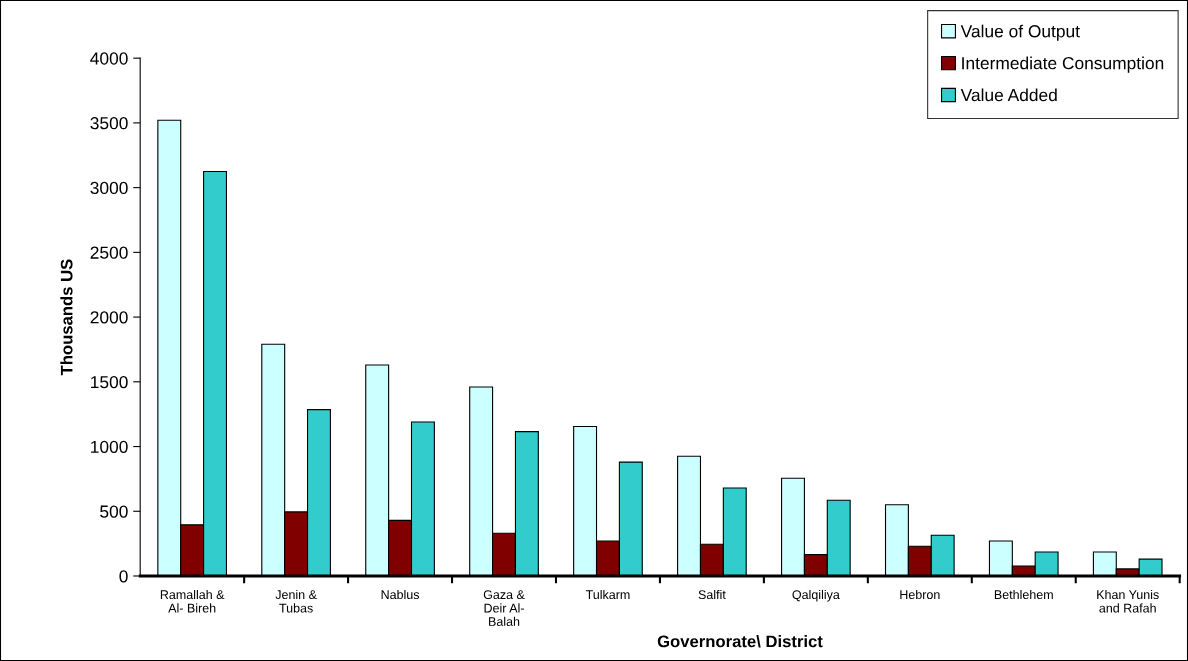 This screenshot has height=661, width=1188. I want to click on x-tick-label: Ramallah & Al- Bireh, so click(192, 601).